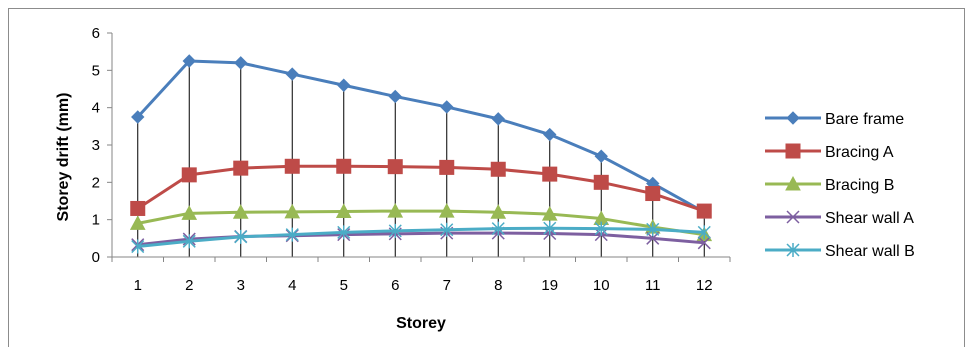 The width and height of the screenshot is (975, 347). What do you see at coordinates (870, 251) in the screenshot?
I see `legend-label: Shear wall B` at bounding box center [870, 251].